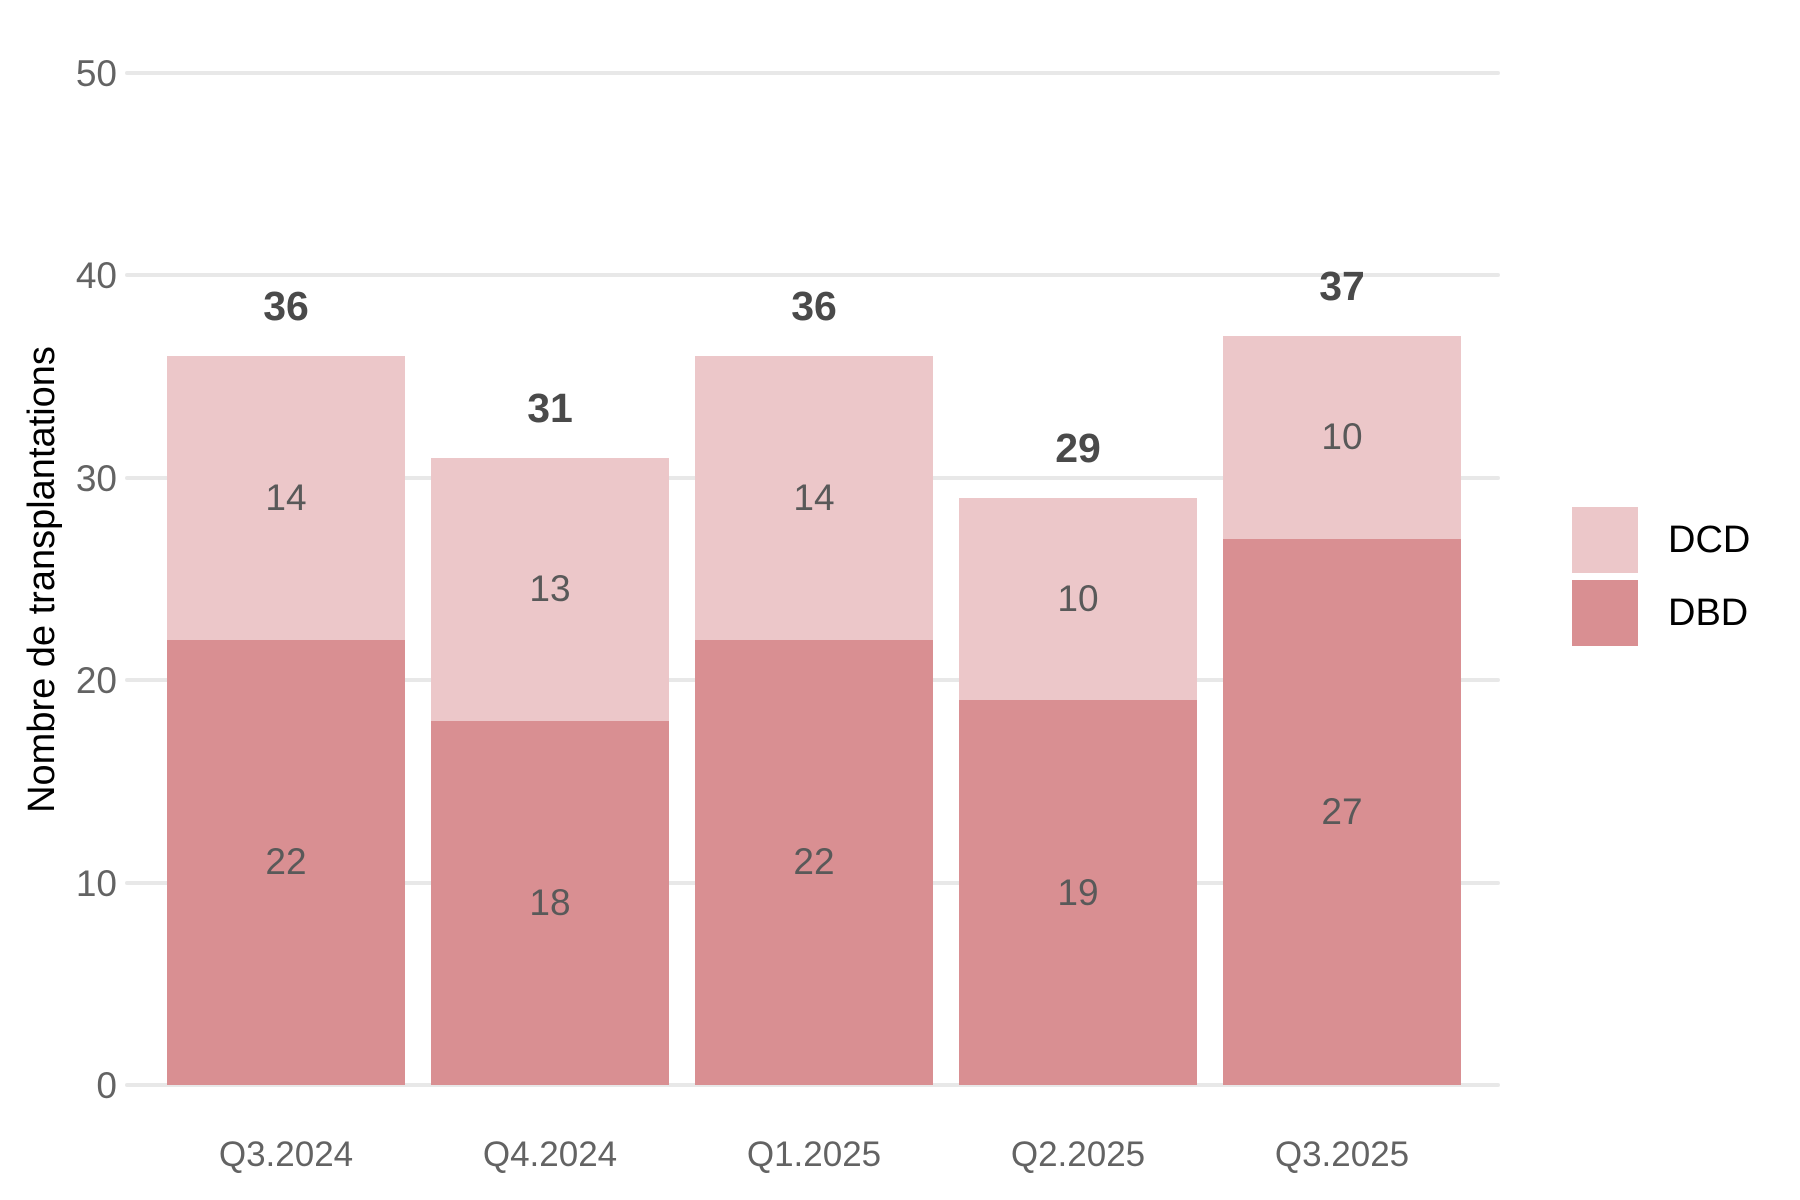 Image resolution: width=1800 pixels, height=1200 pixels. I want to click on bar-segment-dbd-Q4.2024: 18, so click(550, 902).